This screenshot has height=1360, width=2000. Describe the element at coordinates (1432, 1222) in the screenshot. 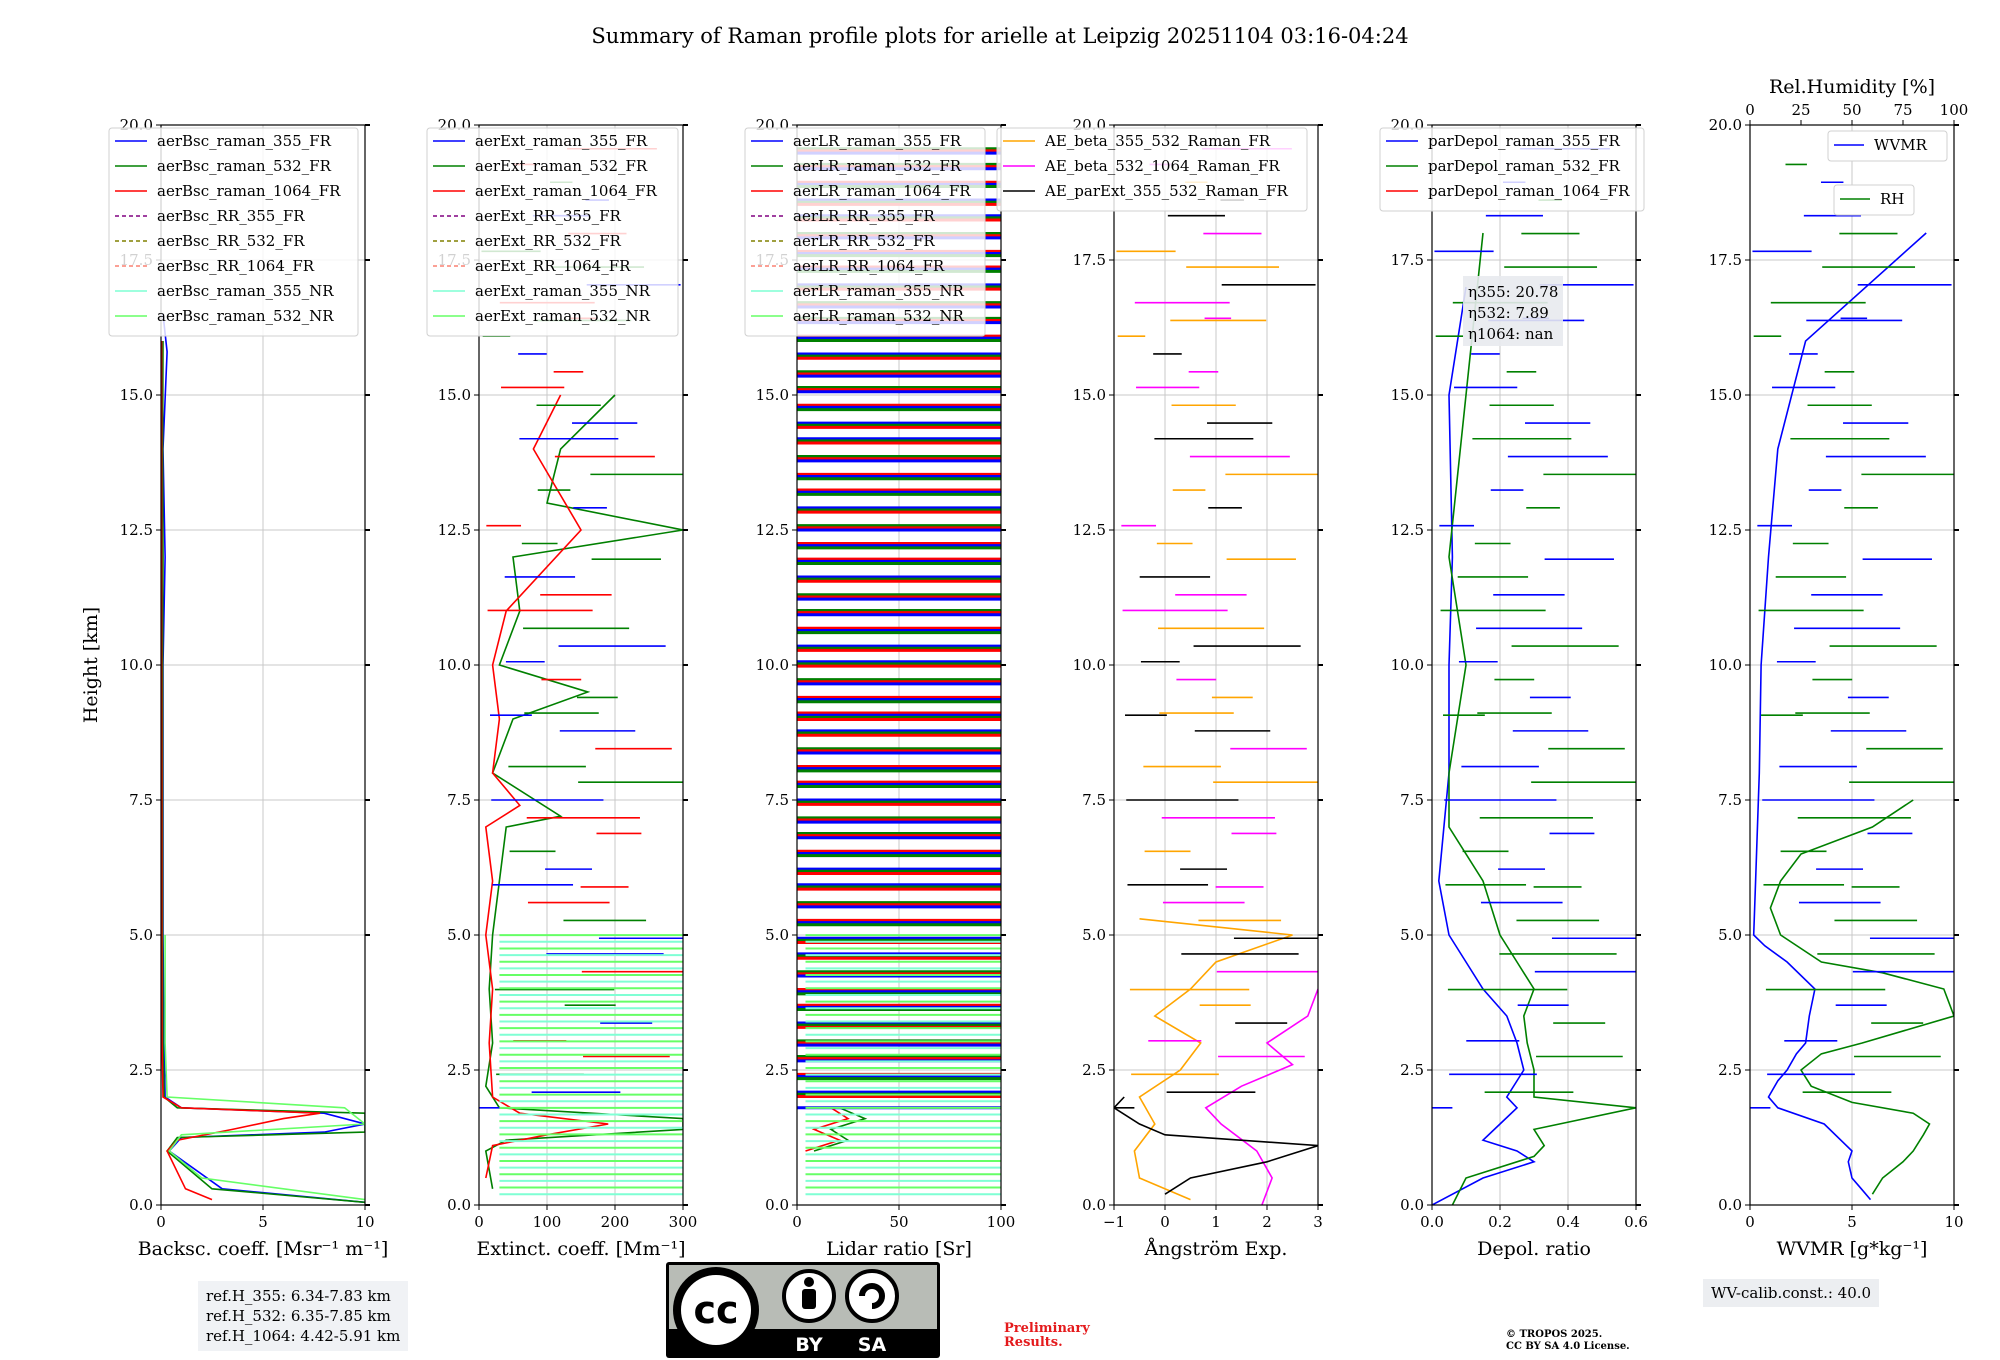

I see `x-tick-label: 0.0` at that location.